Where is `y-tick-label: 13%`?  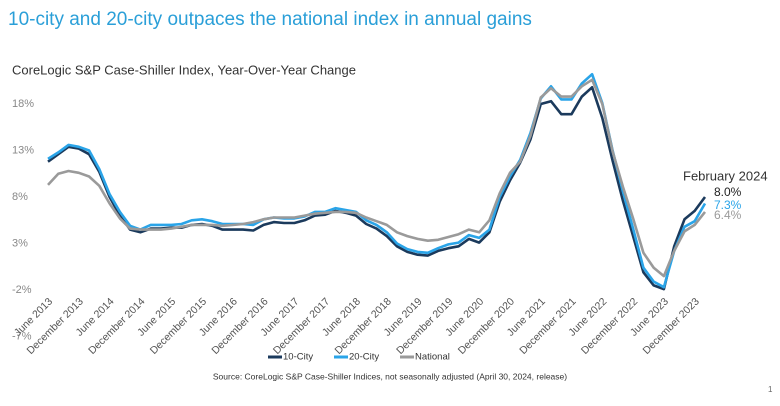 y-tick-label: 13% is located at coordinates (23, 150).